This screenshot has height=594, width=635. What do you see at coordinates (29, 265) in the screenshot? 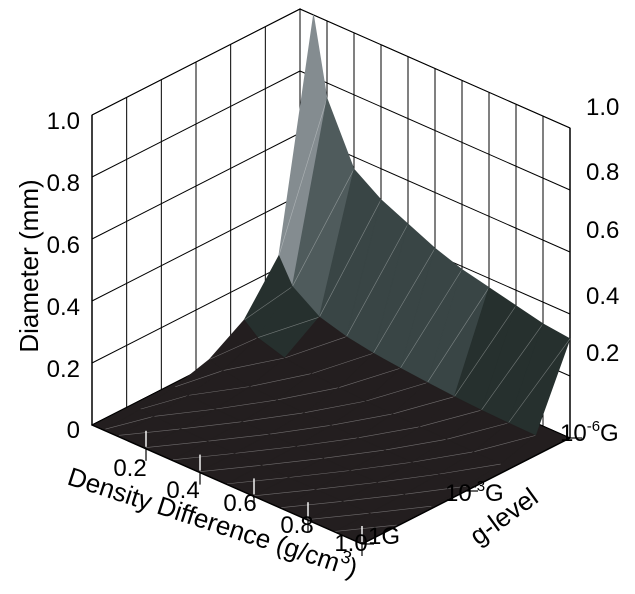
I see `z-axis-title: Diameter (mm)` at bounding box center [29, 265].